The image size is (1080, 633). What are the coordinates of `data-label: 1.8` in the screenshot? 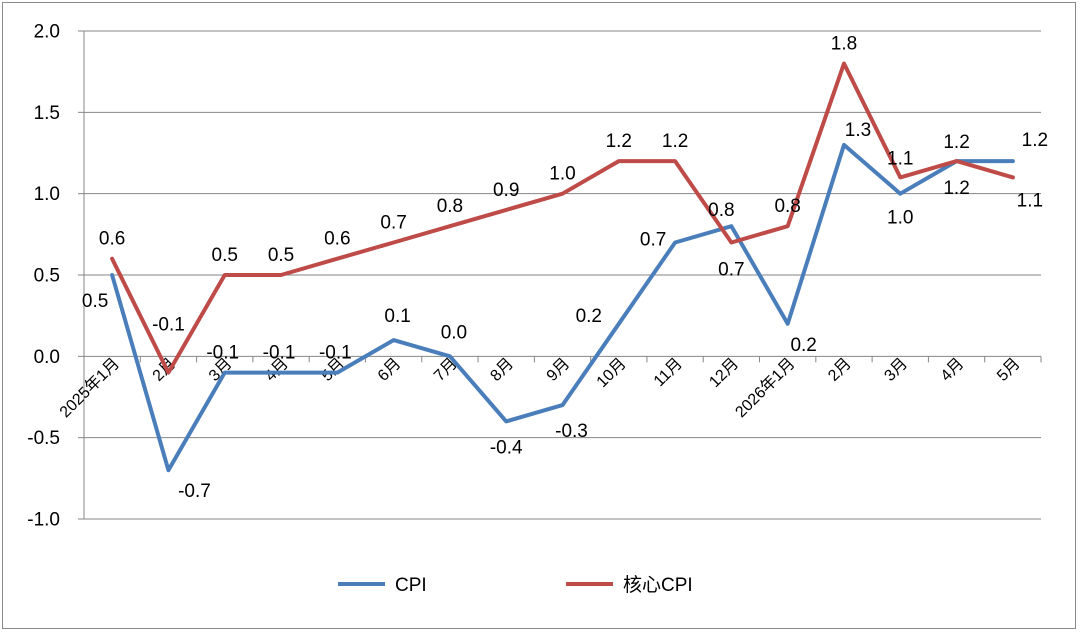 It's located at (844, 44).